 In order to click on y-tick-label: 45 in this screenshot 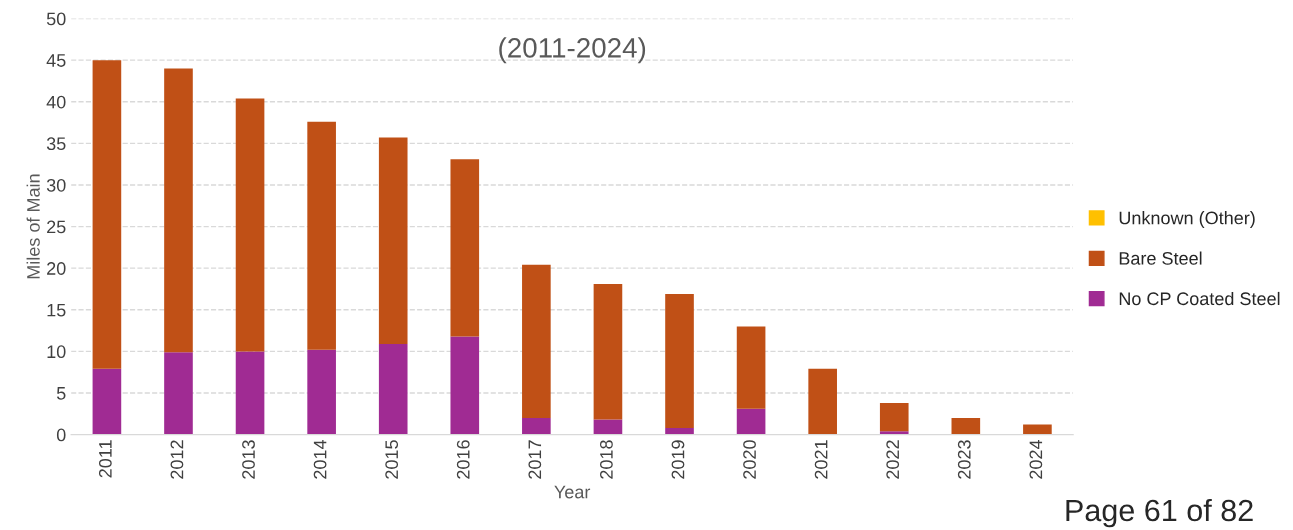, I will do `click(56, 60)`.